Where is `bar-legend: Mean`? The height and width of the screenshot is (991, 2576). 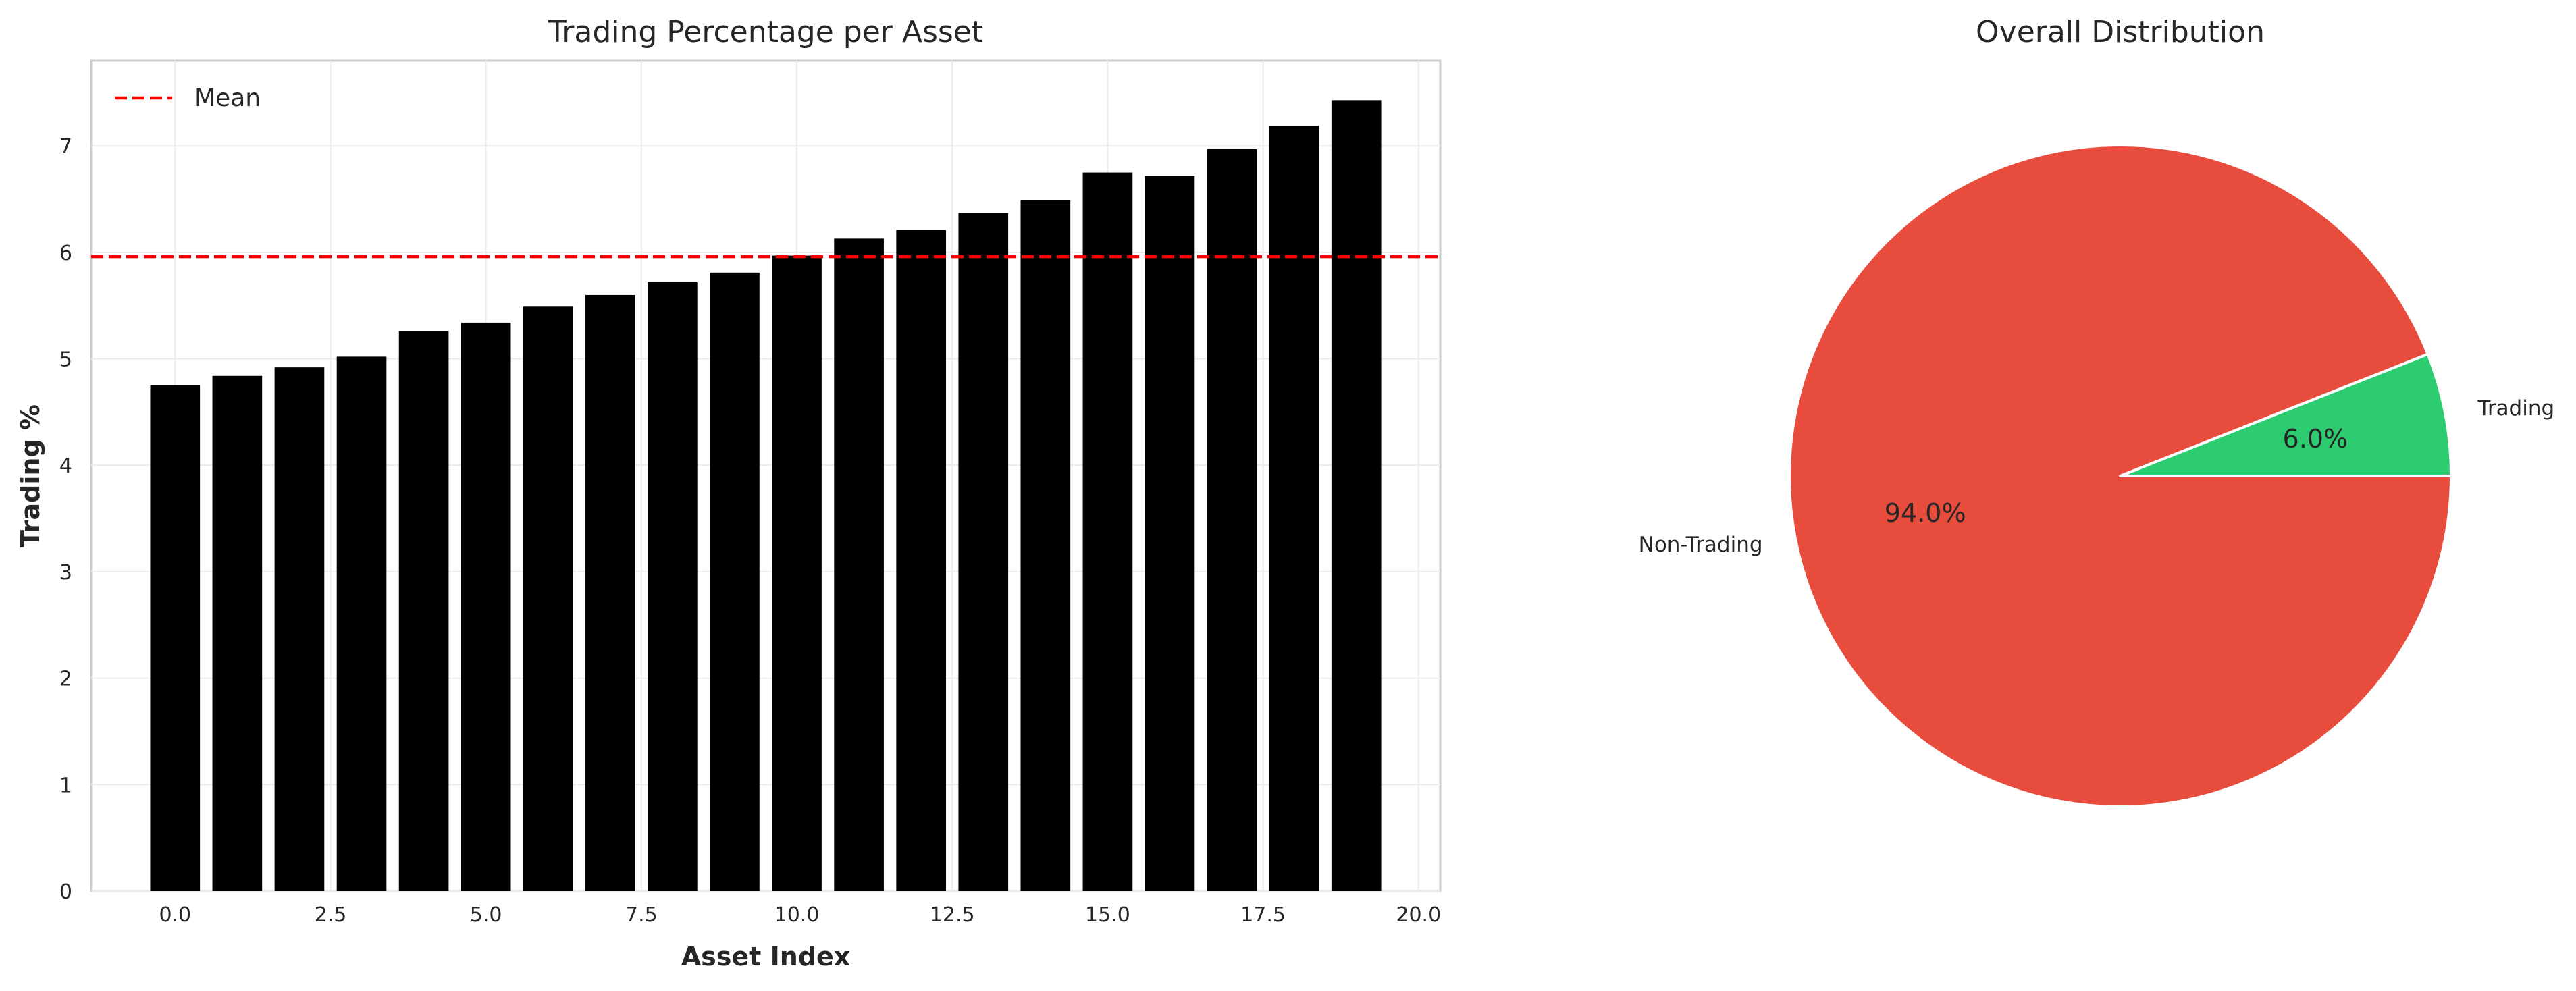 bar-legend: Mean is located at coordinates (188, 98).